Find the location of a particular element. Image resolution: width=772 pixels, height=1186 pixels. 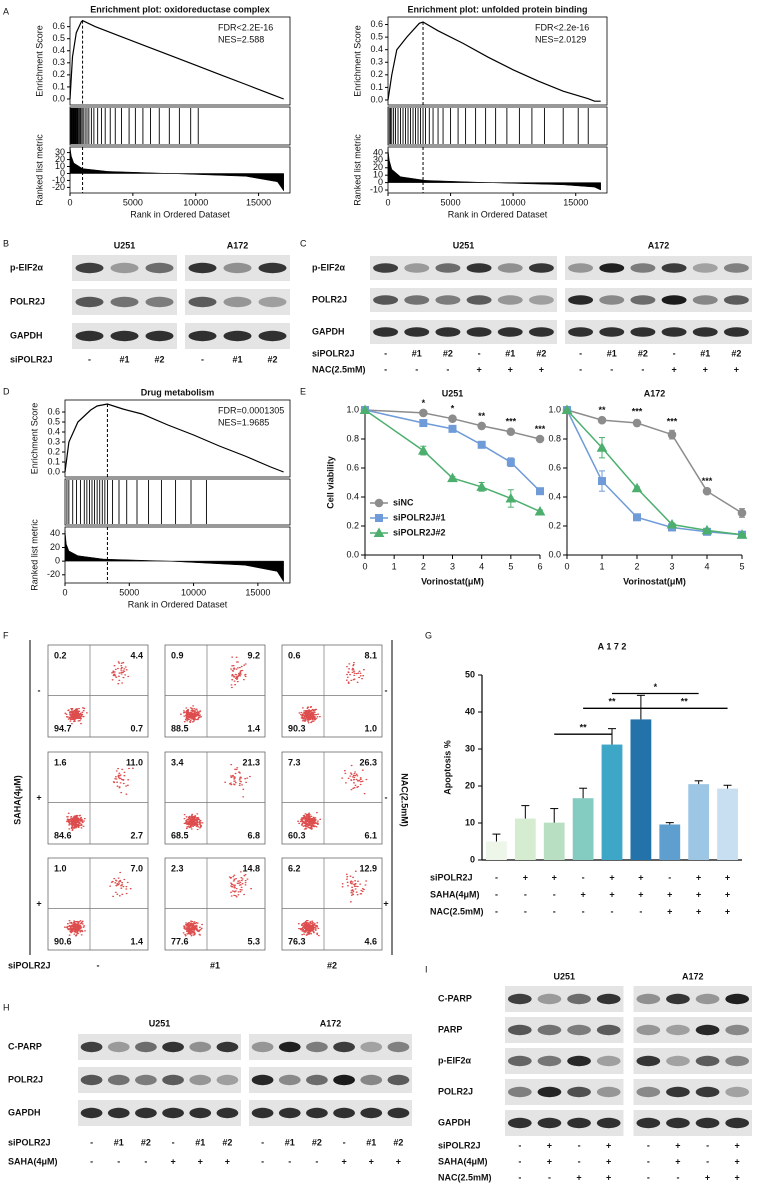

condition-label: SAHA(4μM) is located at coordinates (455, 894).